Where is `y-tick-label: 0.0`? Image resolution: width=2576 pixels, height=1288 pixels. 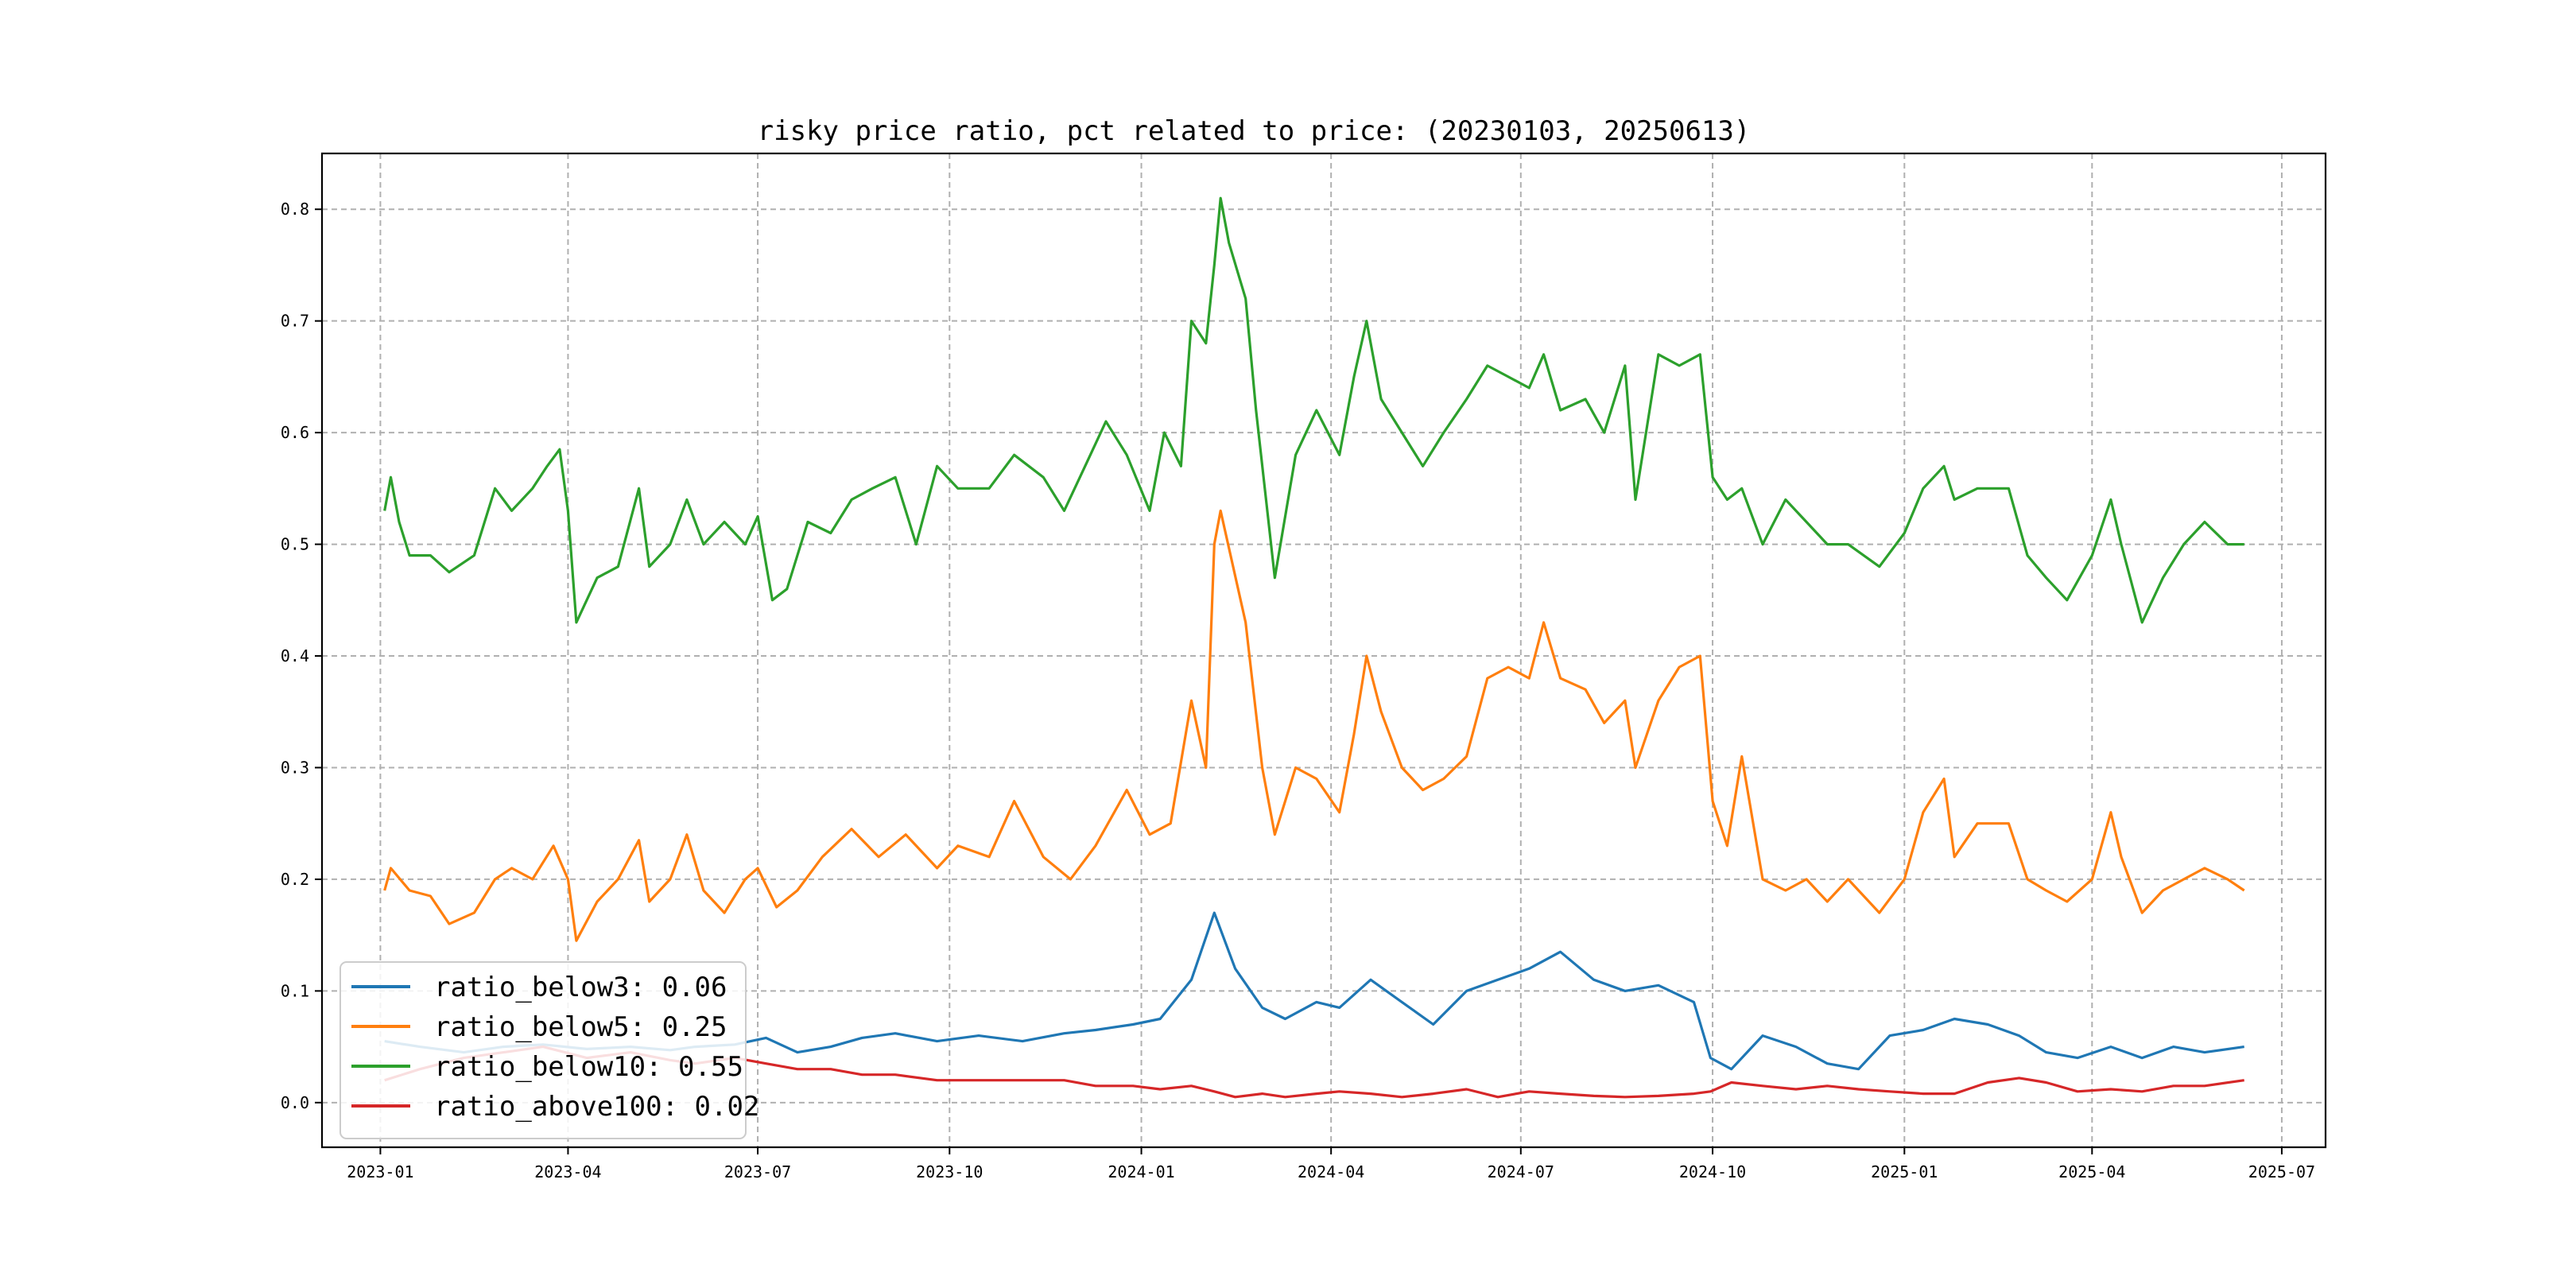
y-tick-label: 0.0 is located at coordinates (295, 1102).